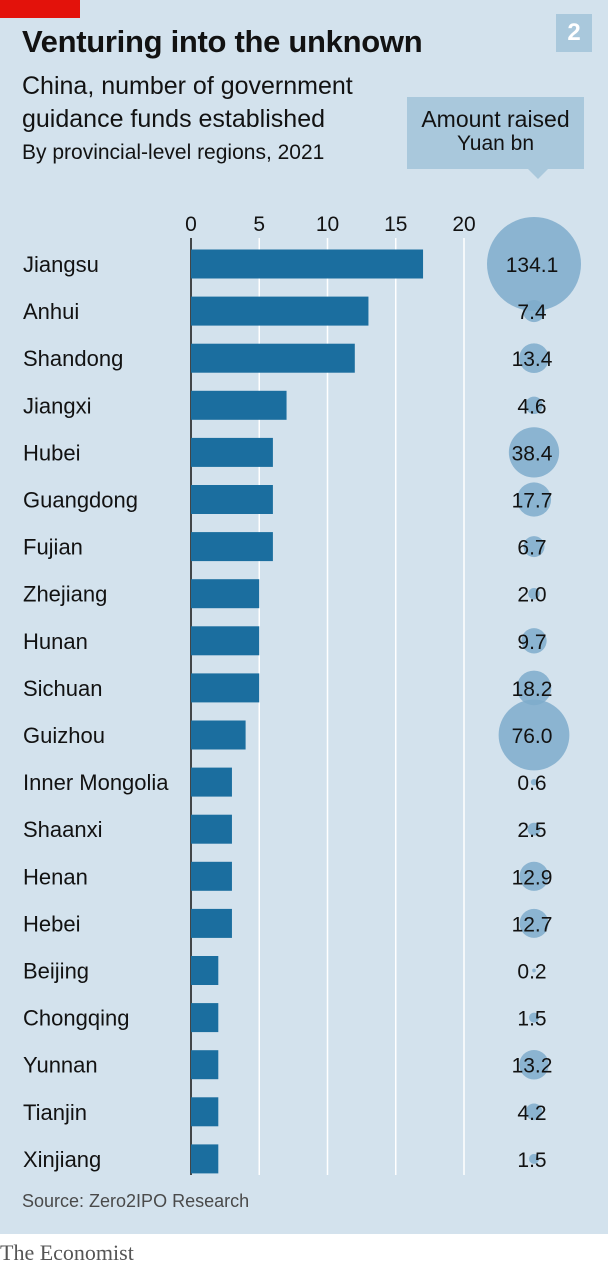  What do you see at coordinates (327, 224) in the screenshot?
I see `x-tick-label: 10` at bounding box center [327, 224].